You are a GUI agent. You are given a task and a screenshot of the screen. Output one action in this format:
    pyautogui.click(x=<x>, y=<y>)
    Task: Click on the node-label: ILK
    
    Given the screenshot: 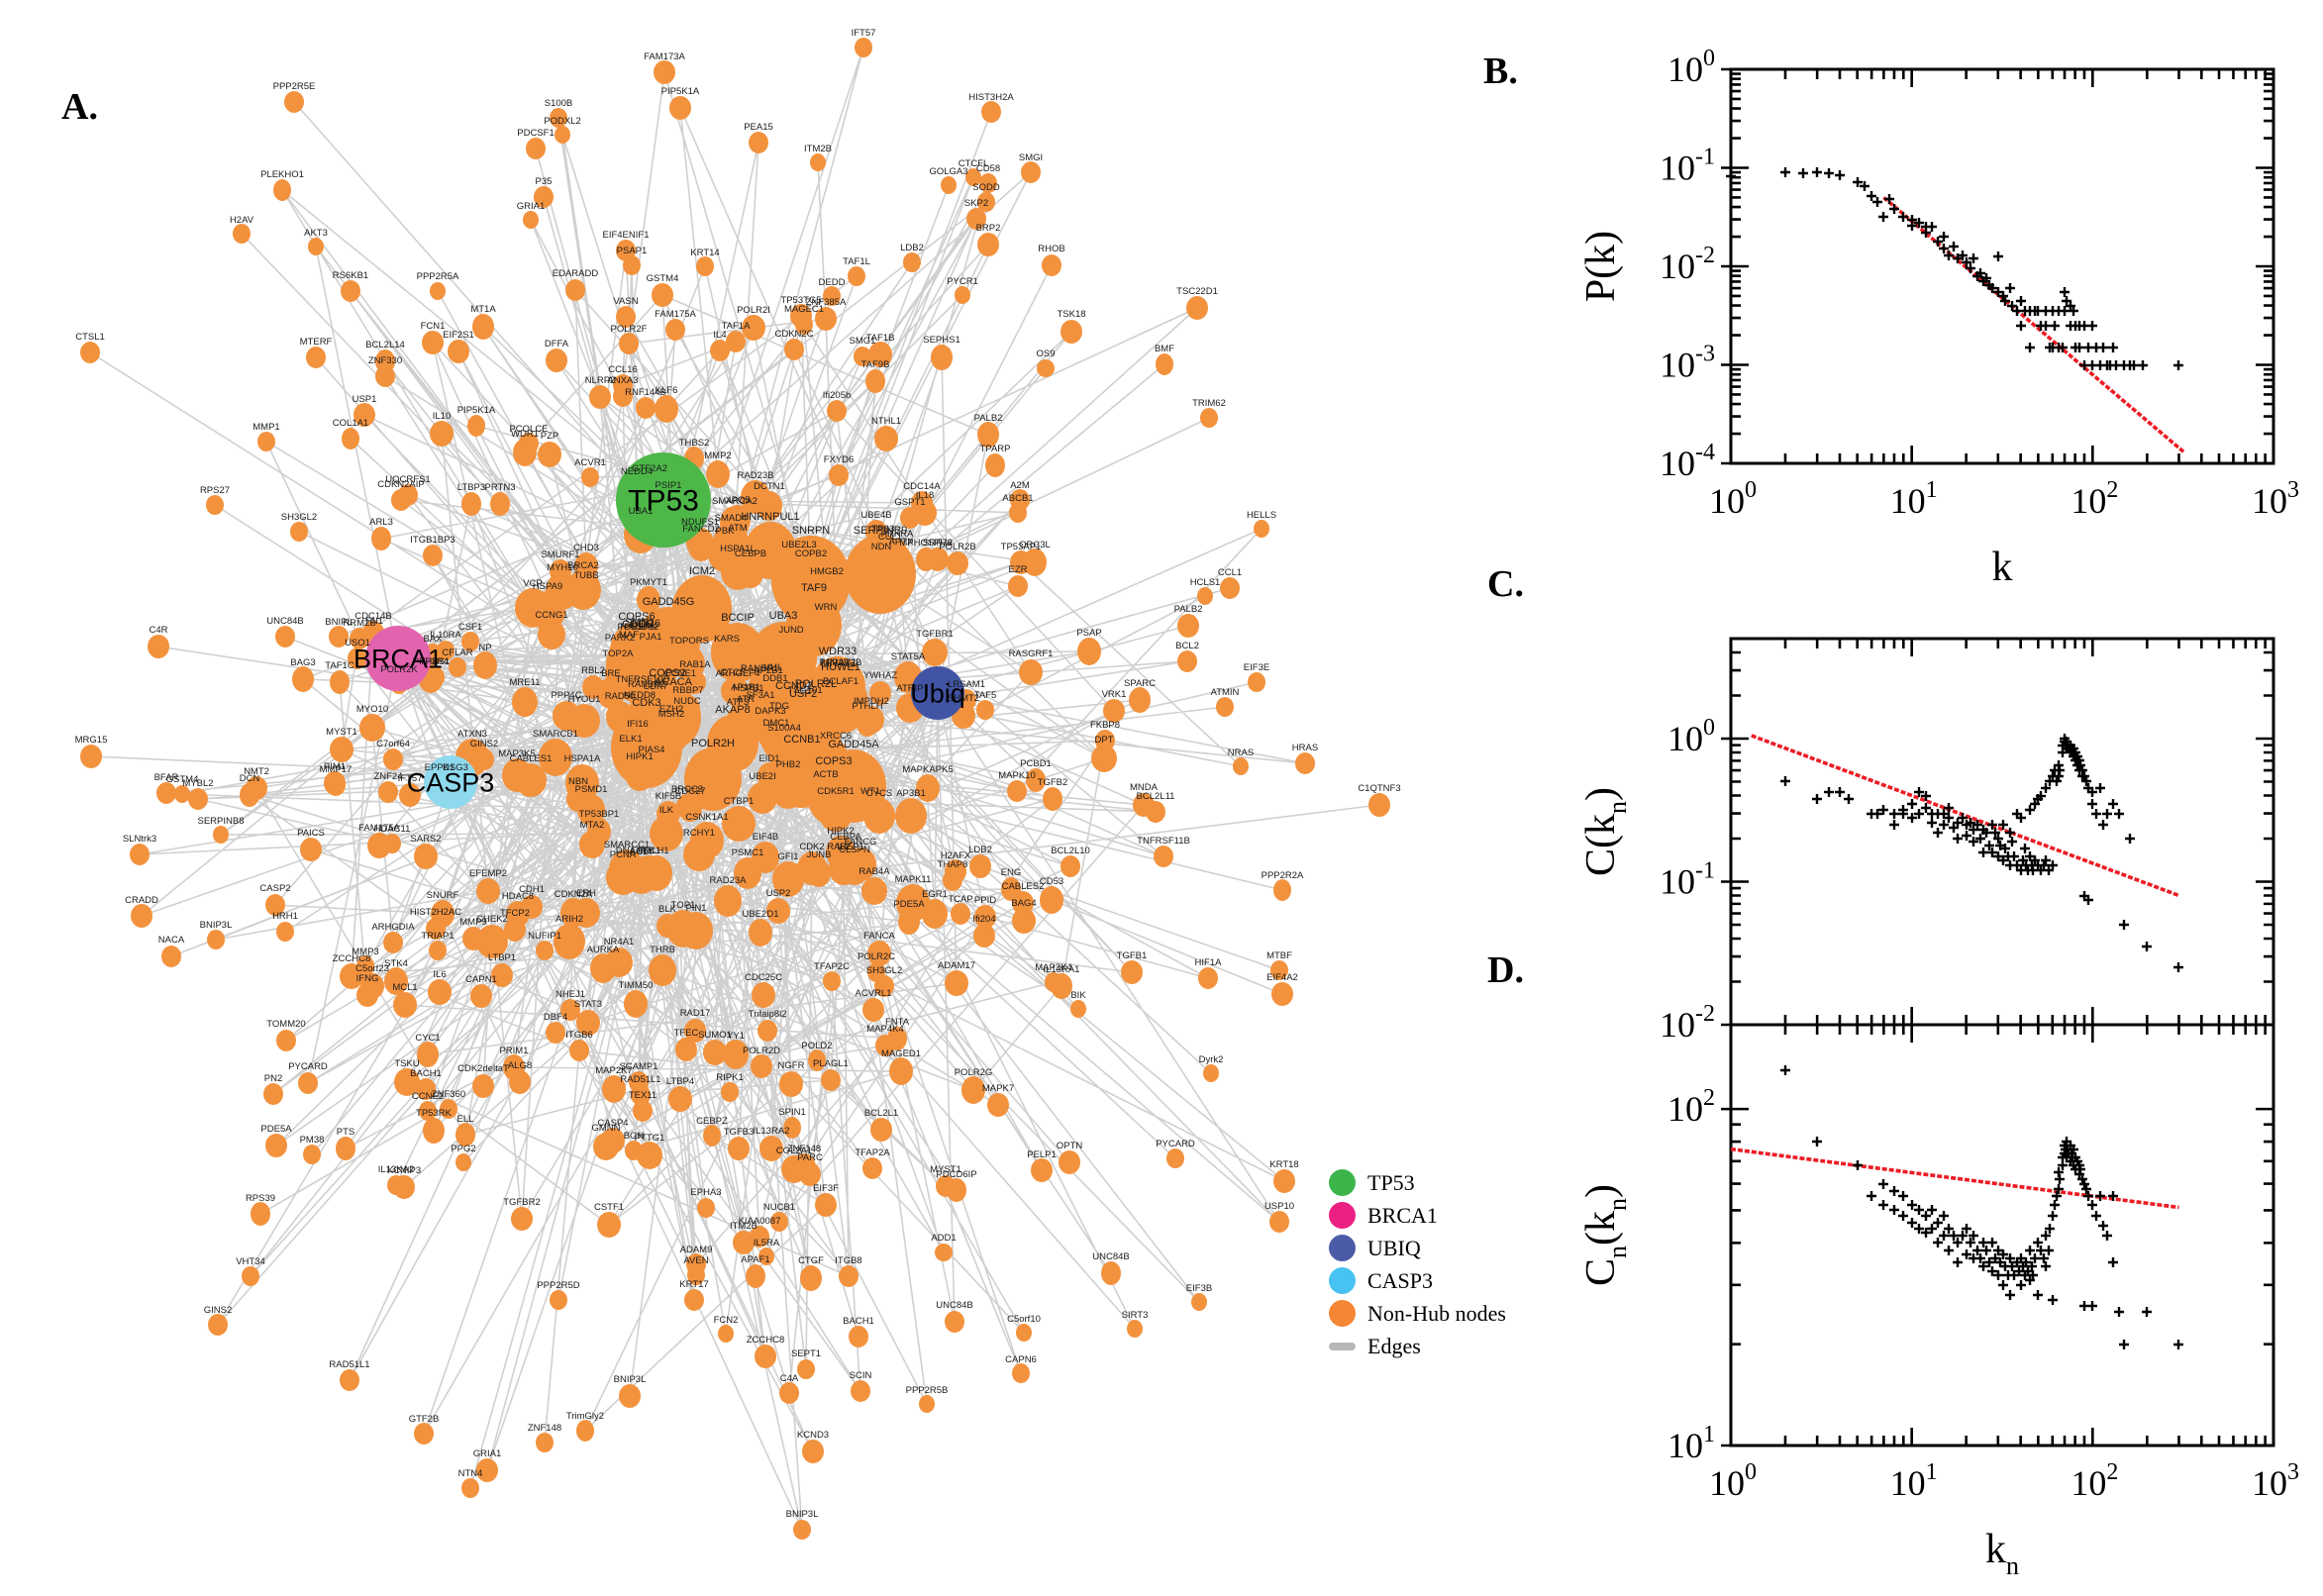 What is the action you would take?
    pyautogui.click(x=667, y=810)
    